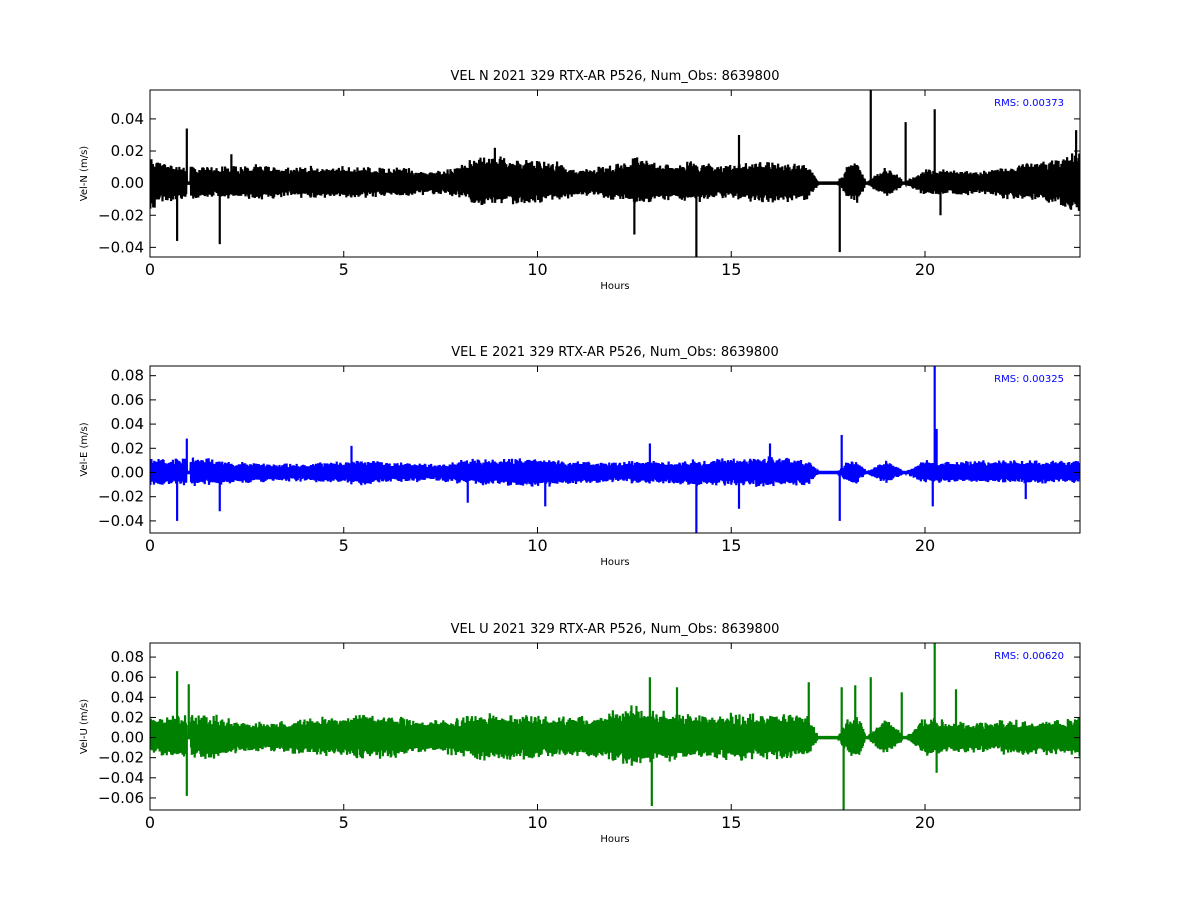  What do you see at coordinates (84, 173) in the screenshot?
I see `y-axis-label: Vel-N (m/s)` at bounding box center [84, 173].